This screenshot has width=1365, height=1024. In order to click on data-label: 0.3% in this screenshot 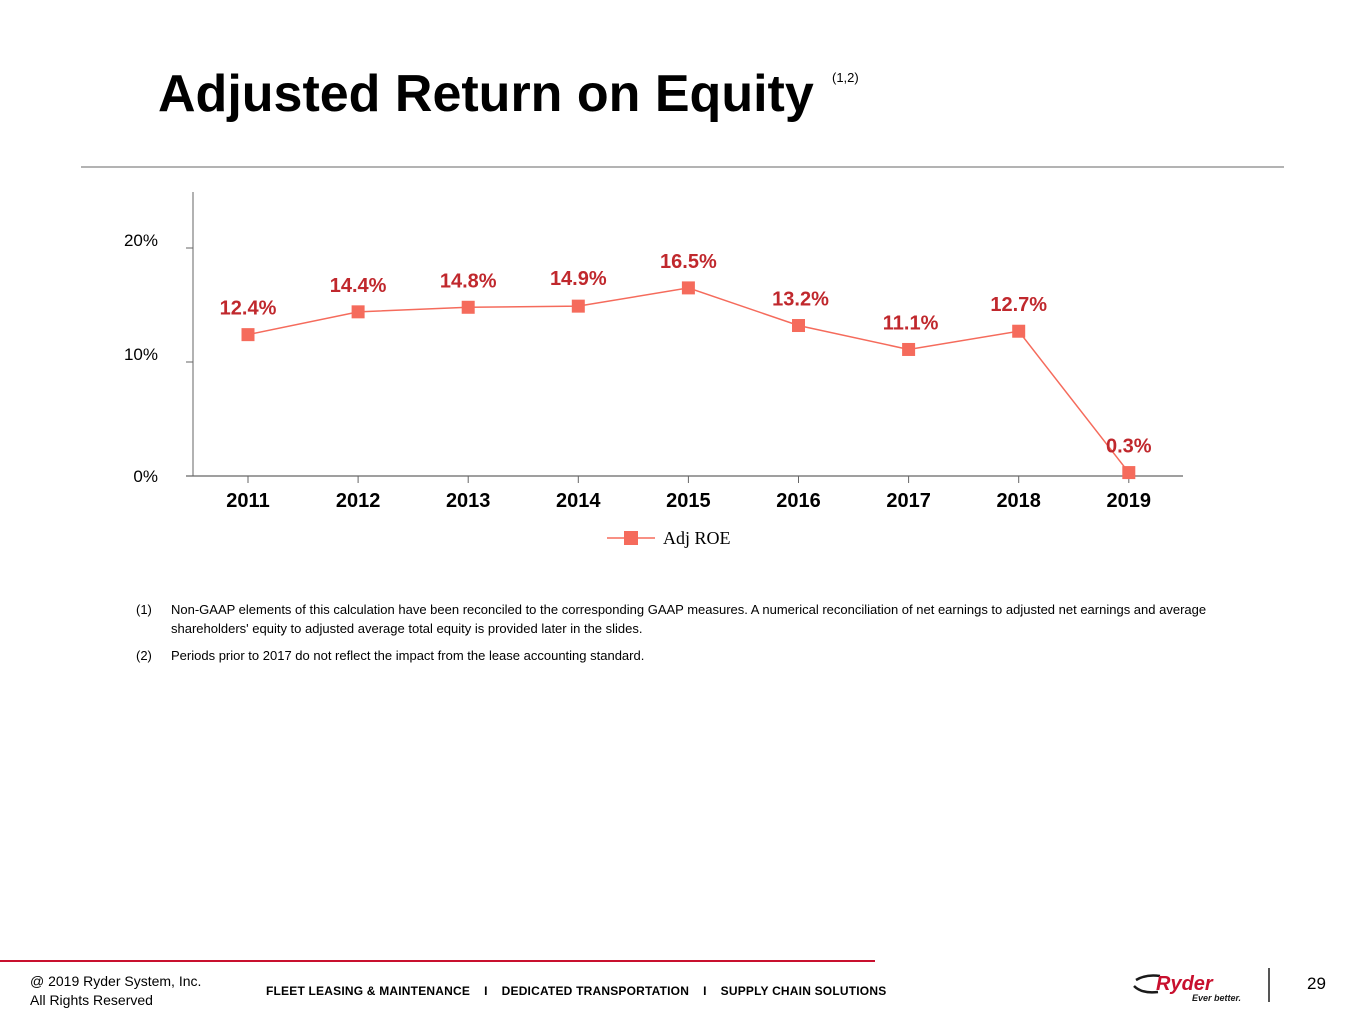, I will do `click(1129, 447)`.